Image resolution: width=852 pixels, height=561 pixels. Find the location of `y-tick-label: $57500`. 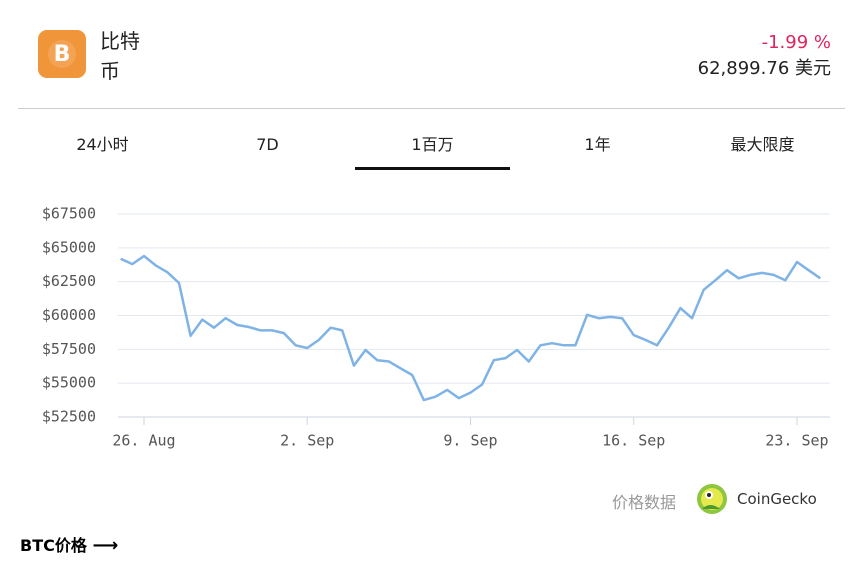

y-tick-label: $57500 is located at coordinates (69, 349).